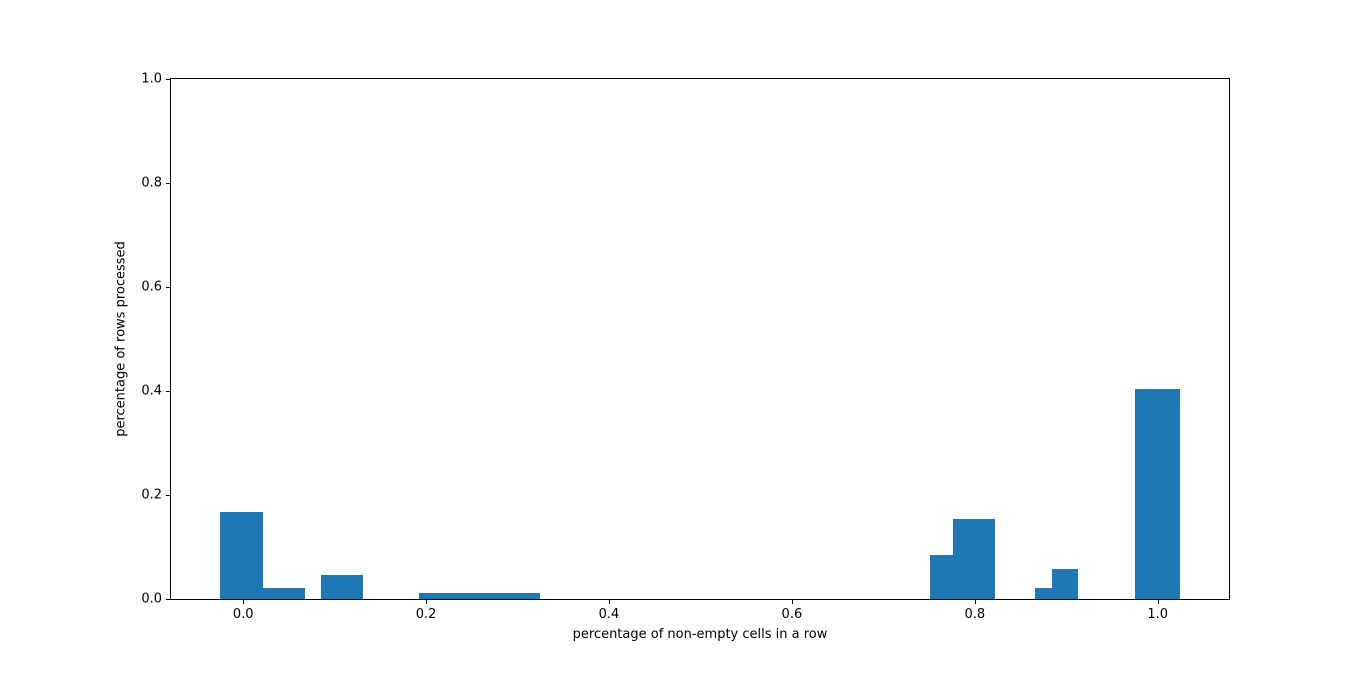  I want to click on y-tick-label: 0.2, so click(151, 495).